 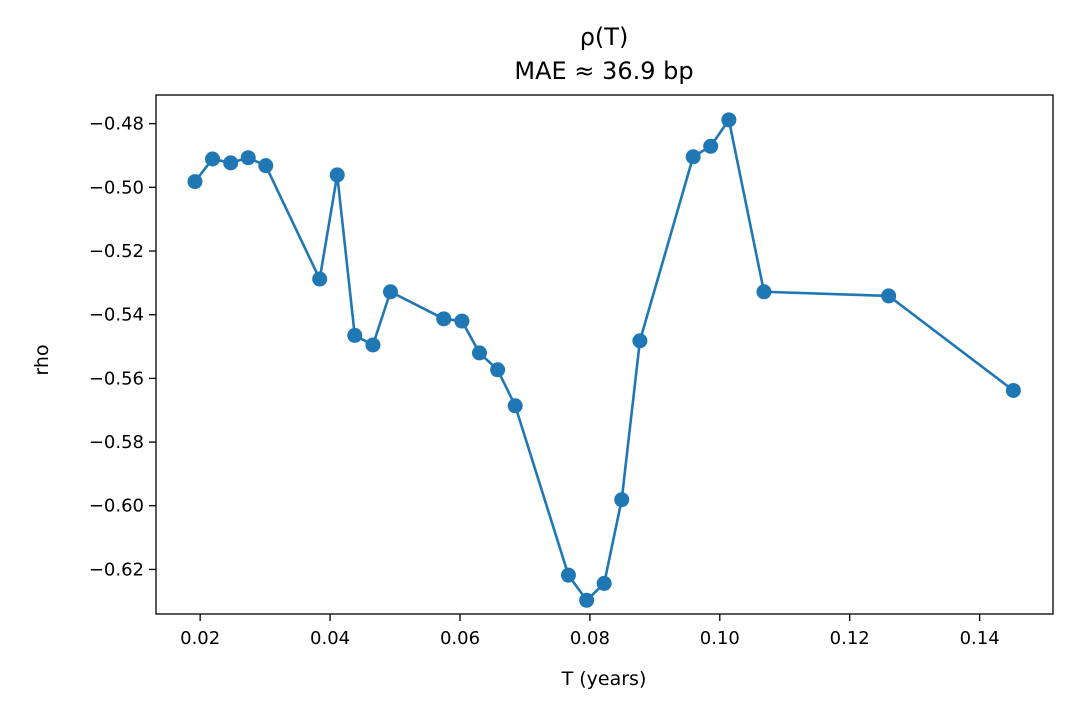 What do you see at coordinates (330, 638) in the screenshot?
I see `x-tick-label: 0.04` at bounding box center [330, 638].